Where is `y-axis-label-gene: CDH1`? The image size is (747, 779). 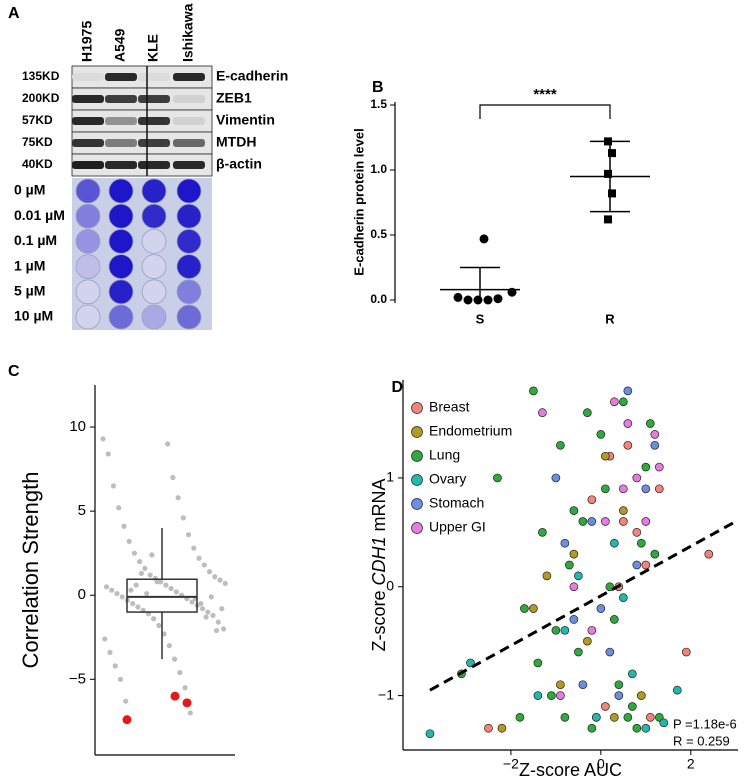
y-axis-label-gene: CDH1 is located at coordinates (379, 560).